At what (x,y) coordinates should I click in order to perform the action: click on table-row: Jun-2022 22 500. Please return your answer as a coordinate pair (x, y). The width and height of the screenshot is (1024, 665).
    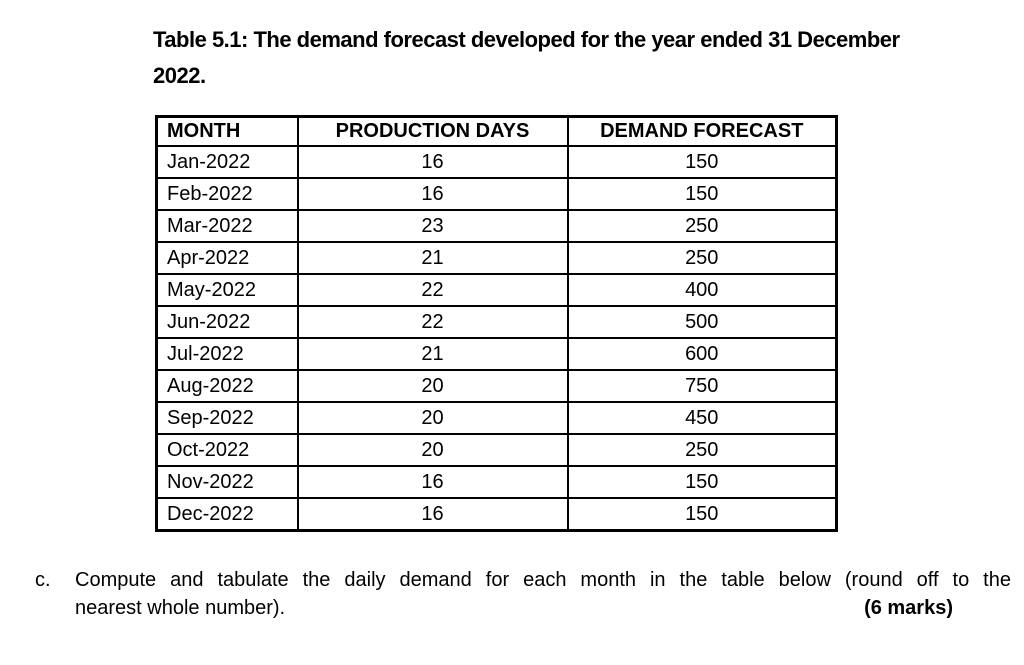
    Looking at the image, I should click on (496, 322).